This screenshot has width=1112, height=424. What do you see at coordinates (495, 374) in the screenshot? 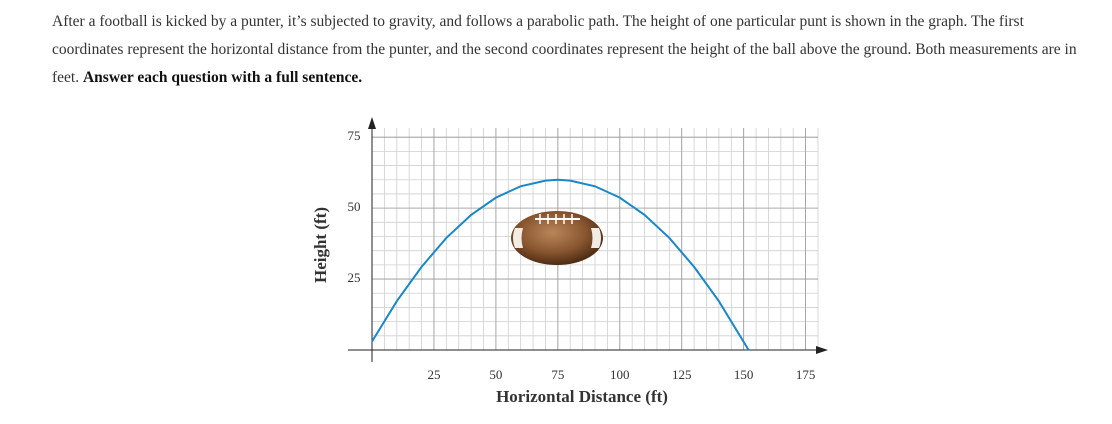
I see `x-tick-label: 50` at bounding box center [495, 374].